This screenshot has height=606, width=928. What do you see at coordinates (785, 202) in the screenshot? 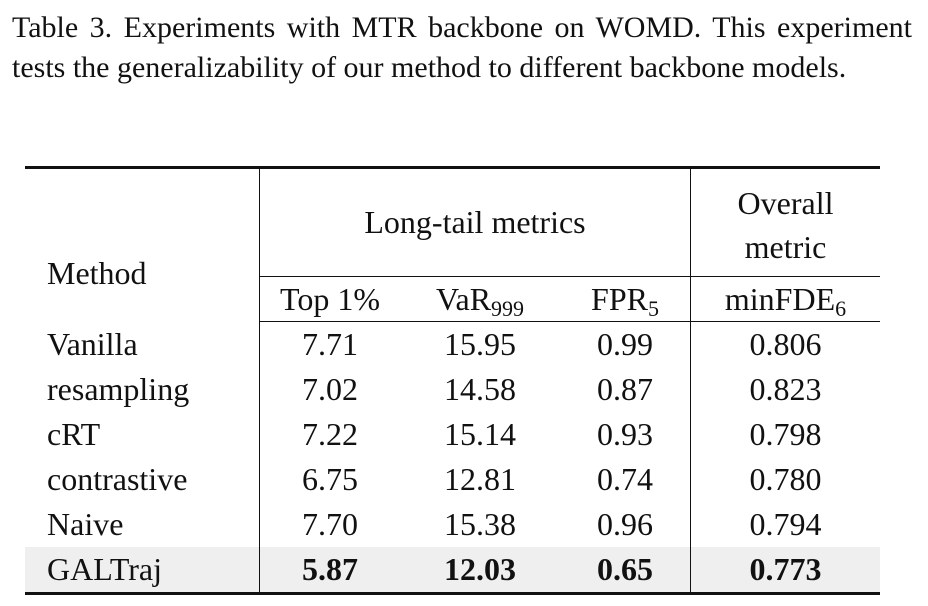
I see `header-overall-line1: Overall` at bounding box center [785, 202].